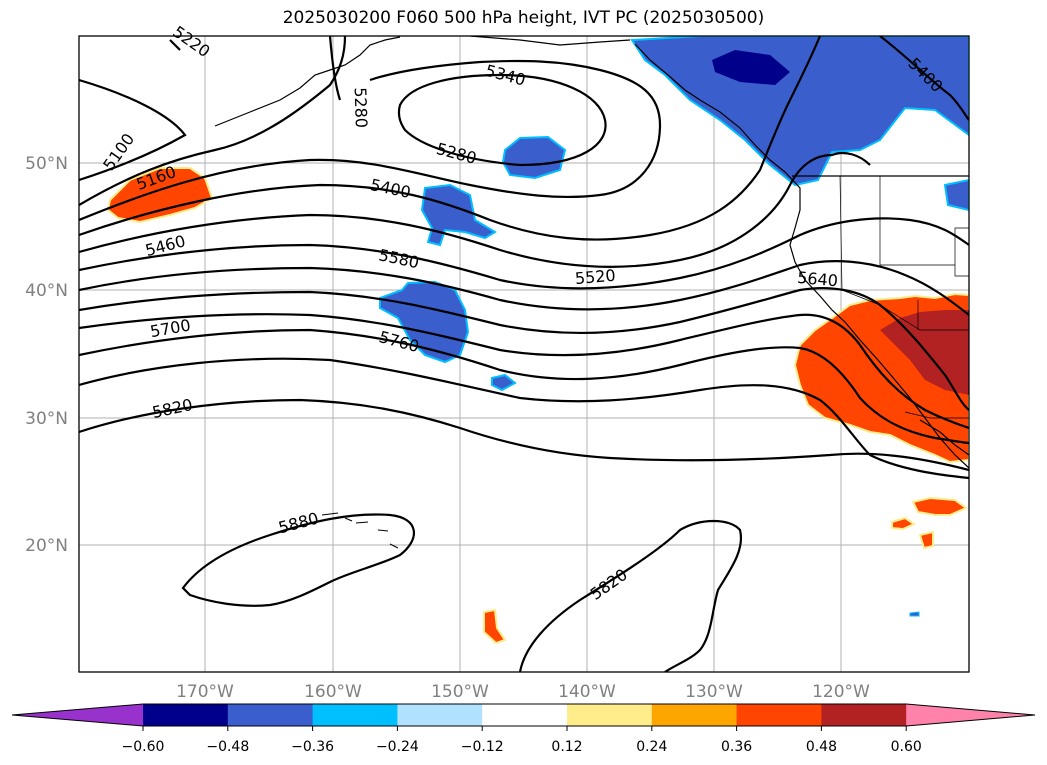 The image size is (1047, 765). What do you see at coordinates (841, 692) in the screenshot?
I see `lon-label-120w: 120°W` at bounding box center [841, 692].